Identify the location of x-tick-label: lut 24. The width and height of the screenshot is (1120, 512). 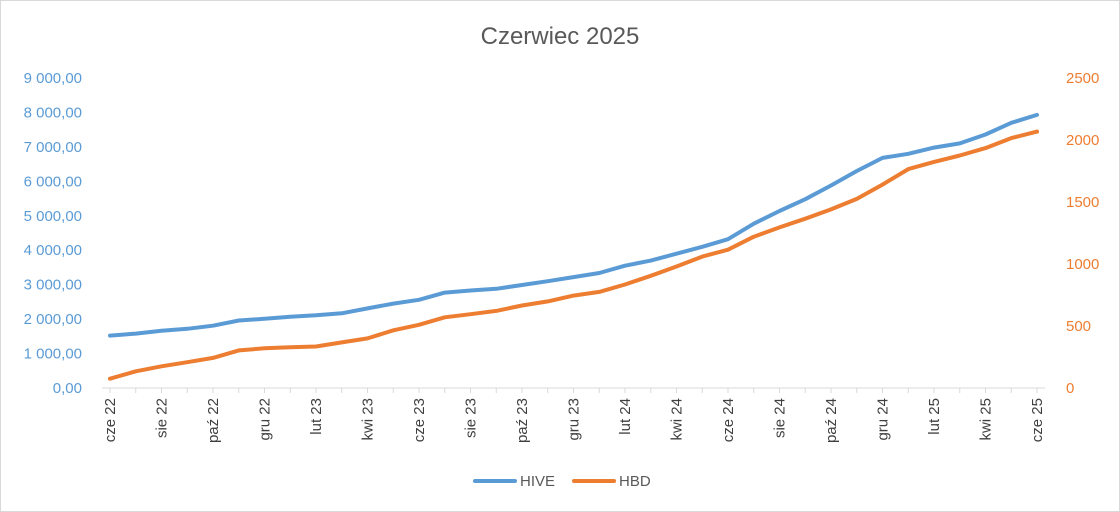
(625, 416).